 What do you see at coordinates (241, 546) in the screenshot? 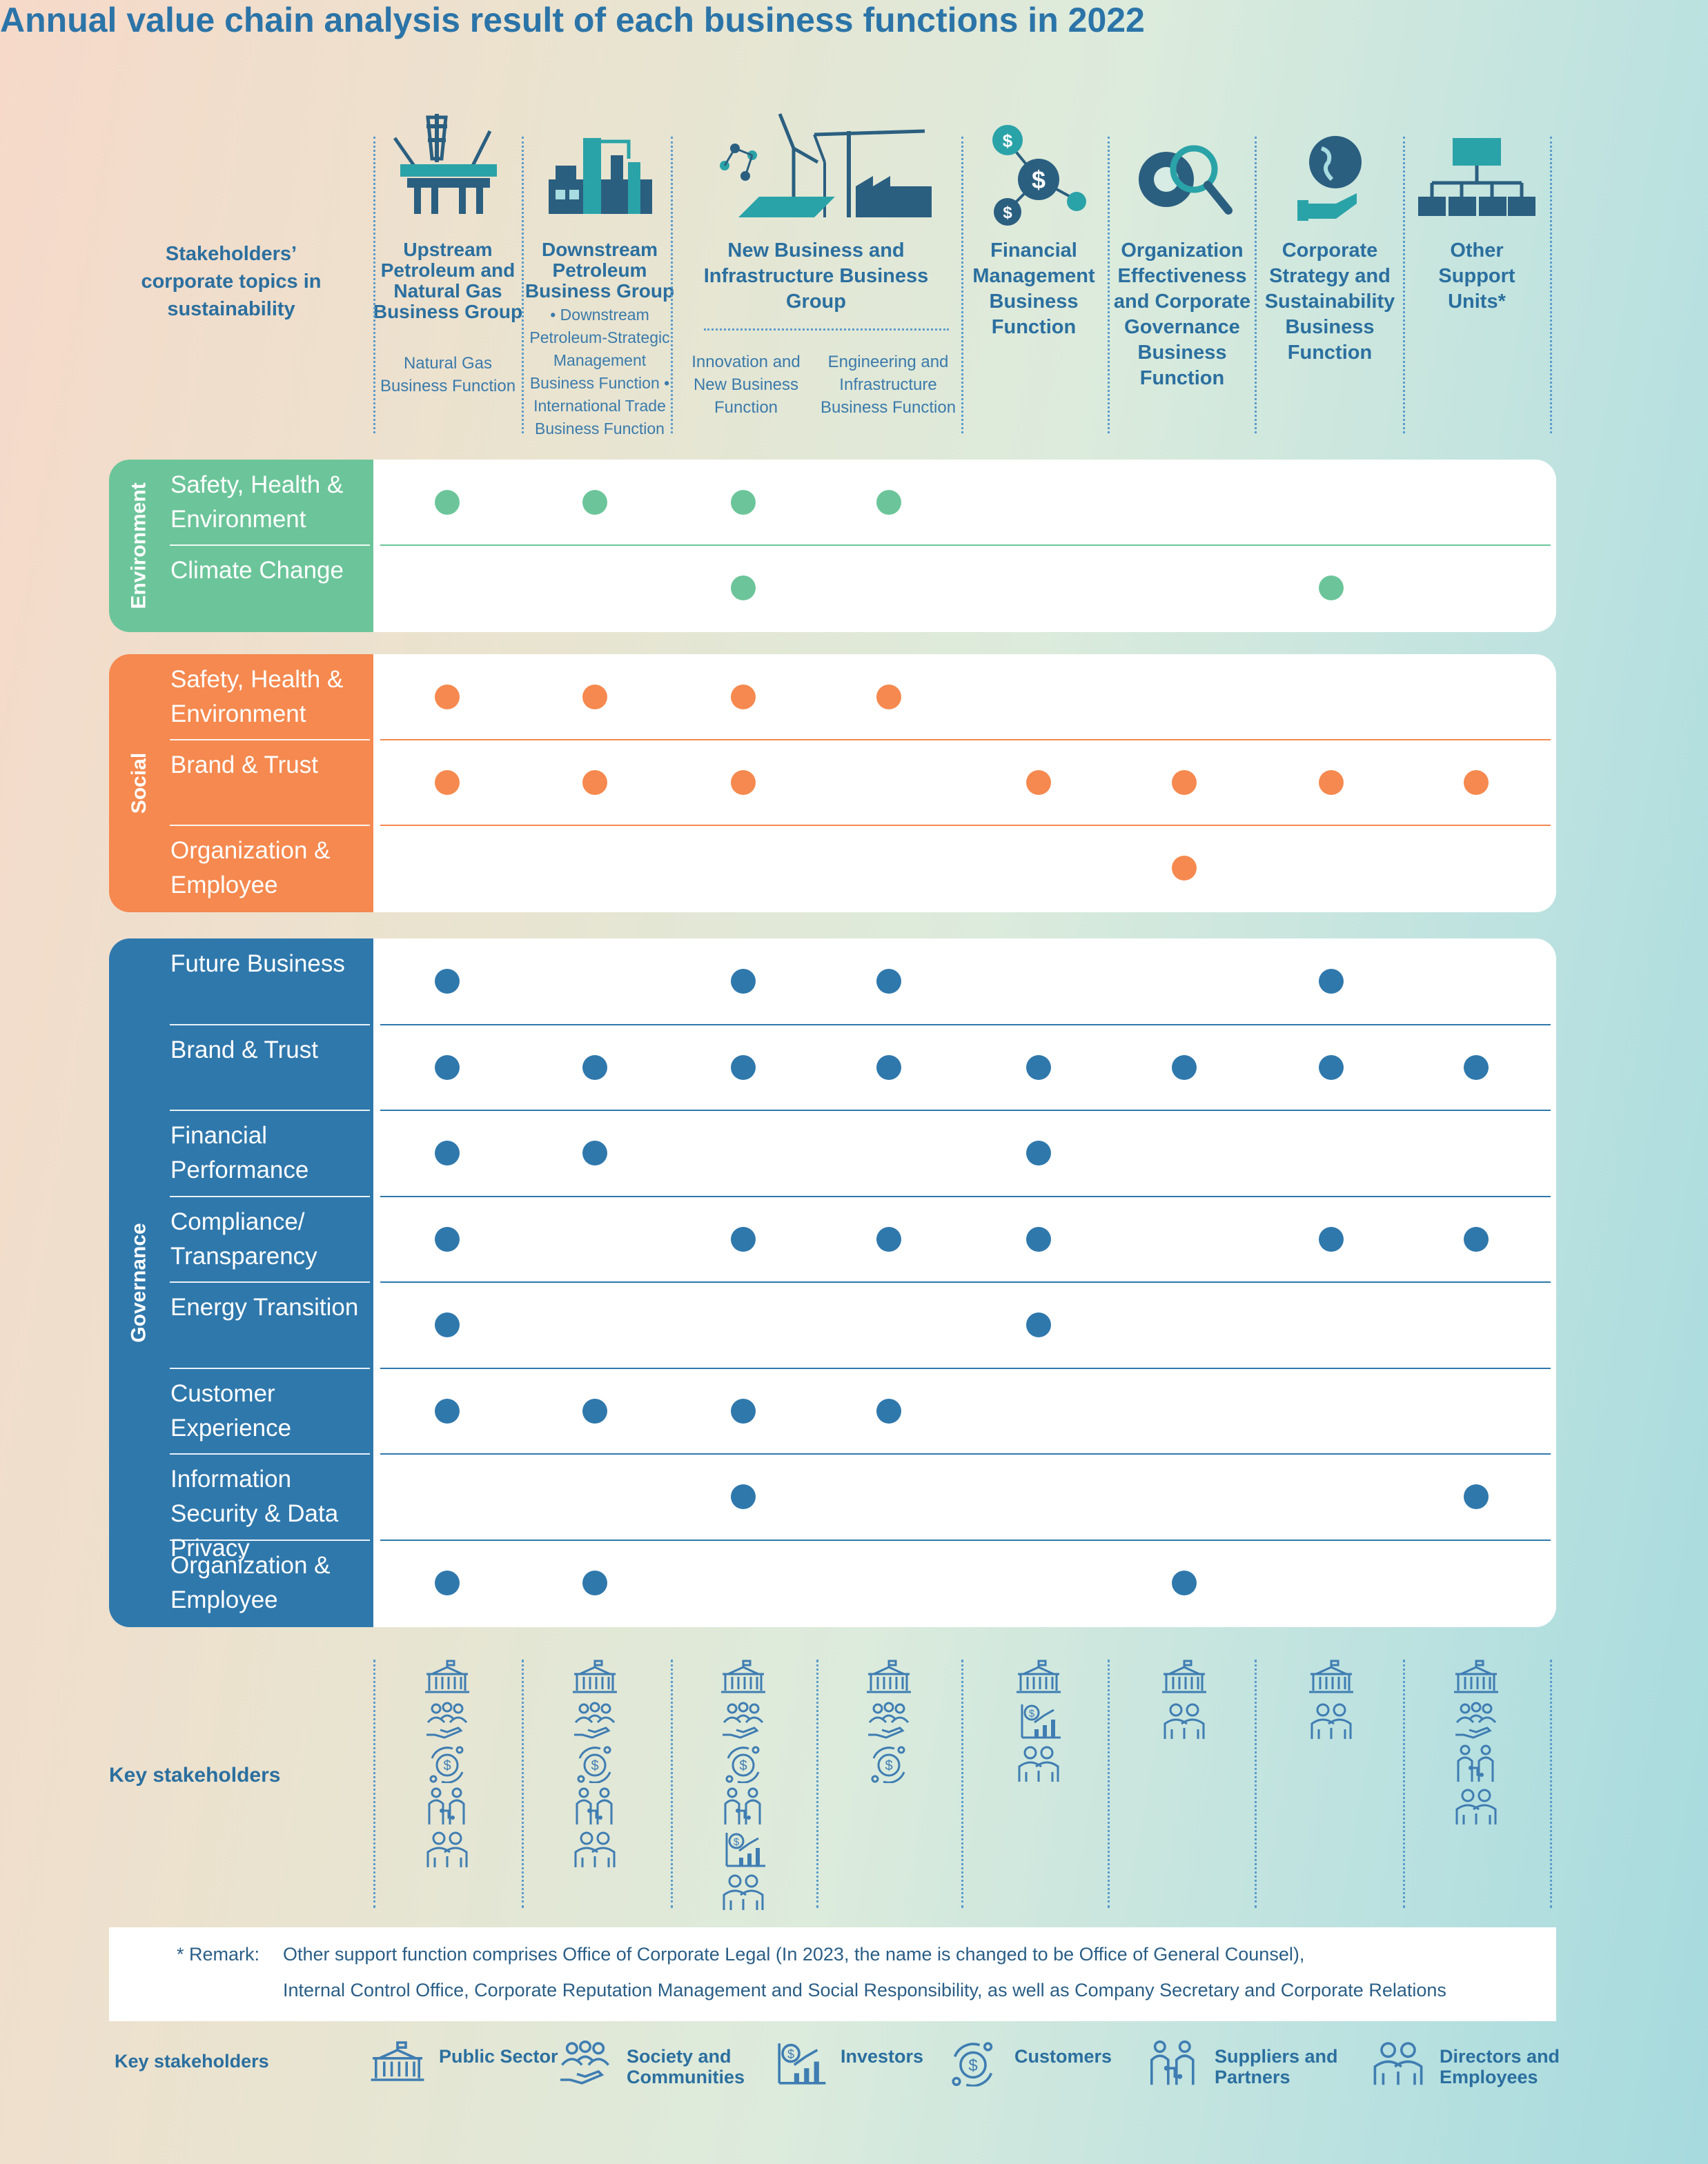
I see `section-label-panel: Environment` at bounding box center [241, 546].